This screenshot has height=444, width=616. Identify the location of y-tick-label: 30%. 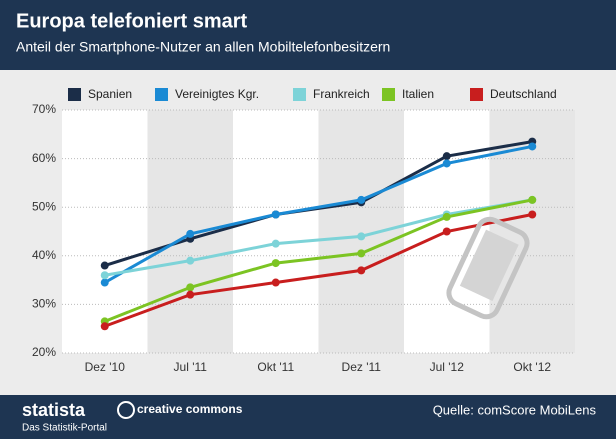
(44, 304).